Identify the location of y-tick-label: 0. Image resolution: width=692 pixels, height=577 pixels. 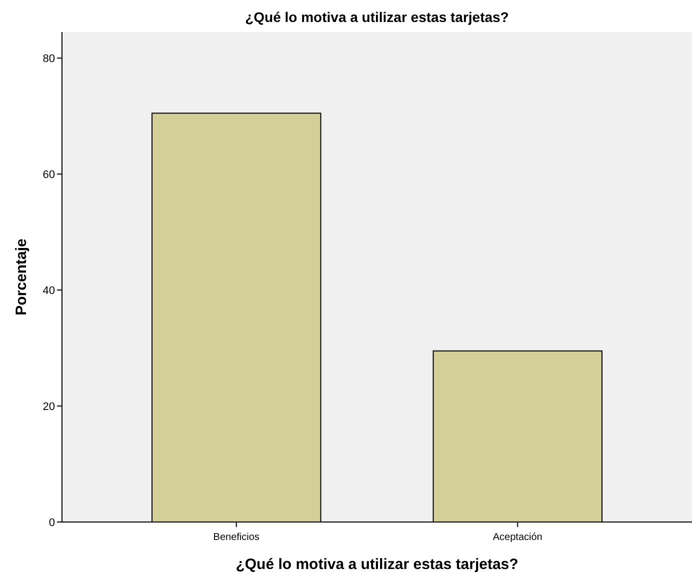
(51, 522).